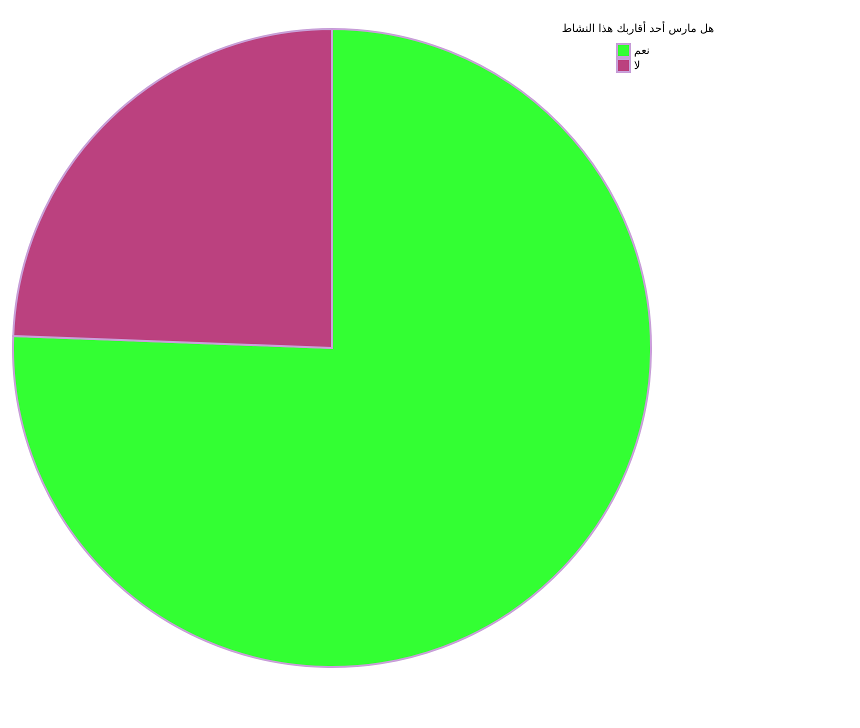 Image resolution: width=860 pixels, height=728 pixels. I want to click on legend-label: لا, so click(637, 65).